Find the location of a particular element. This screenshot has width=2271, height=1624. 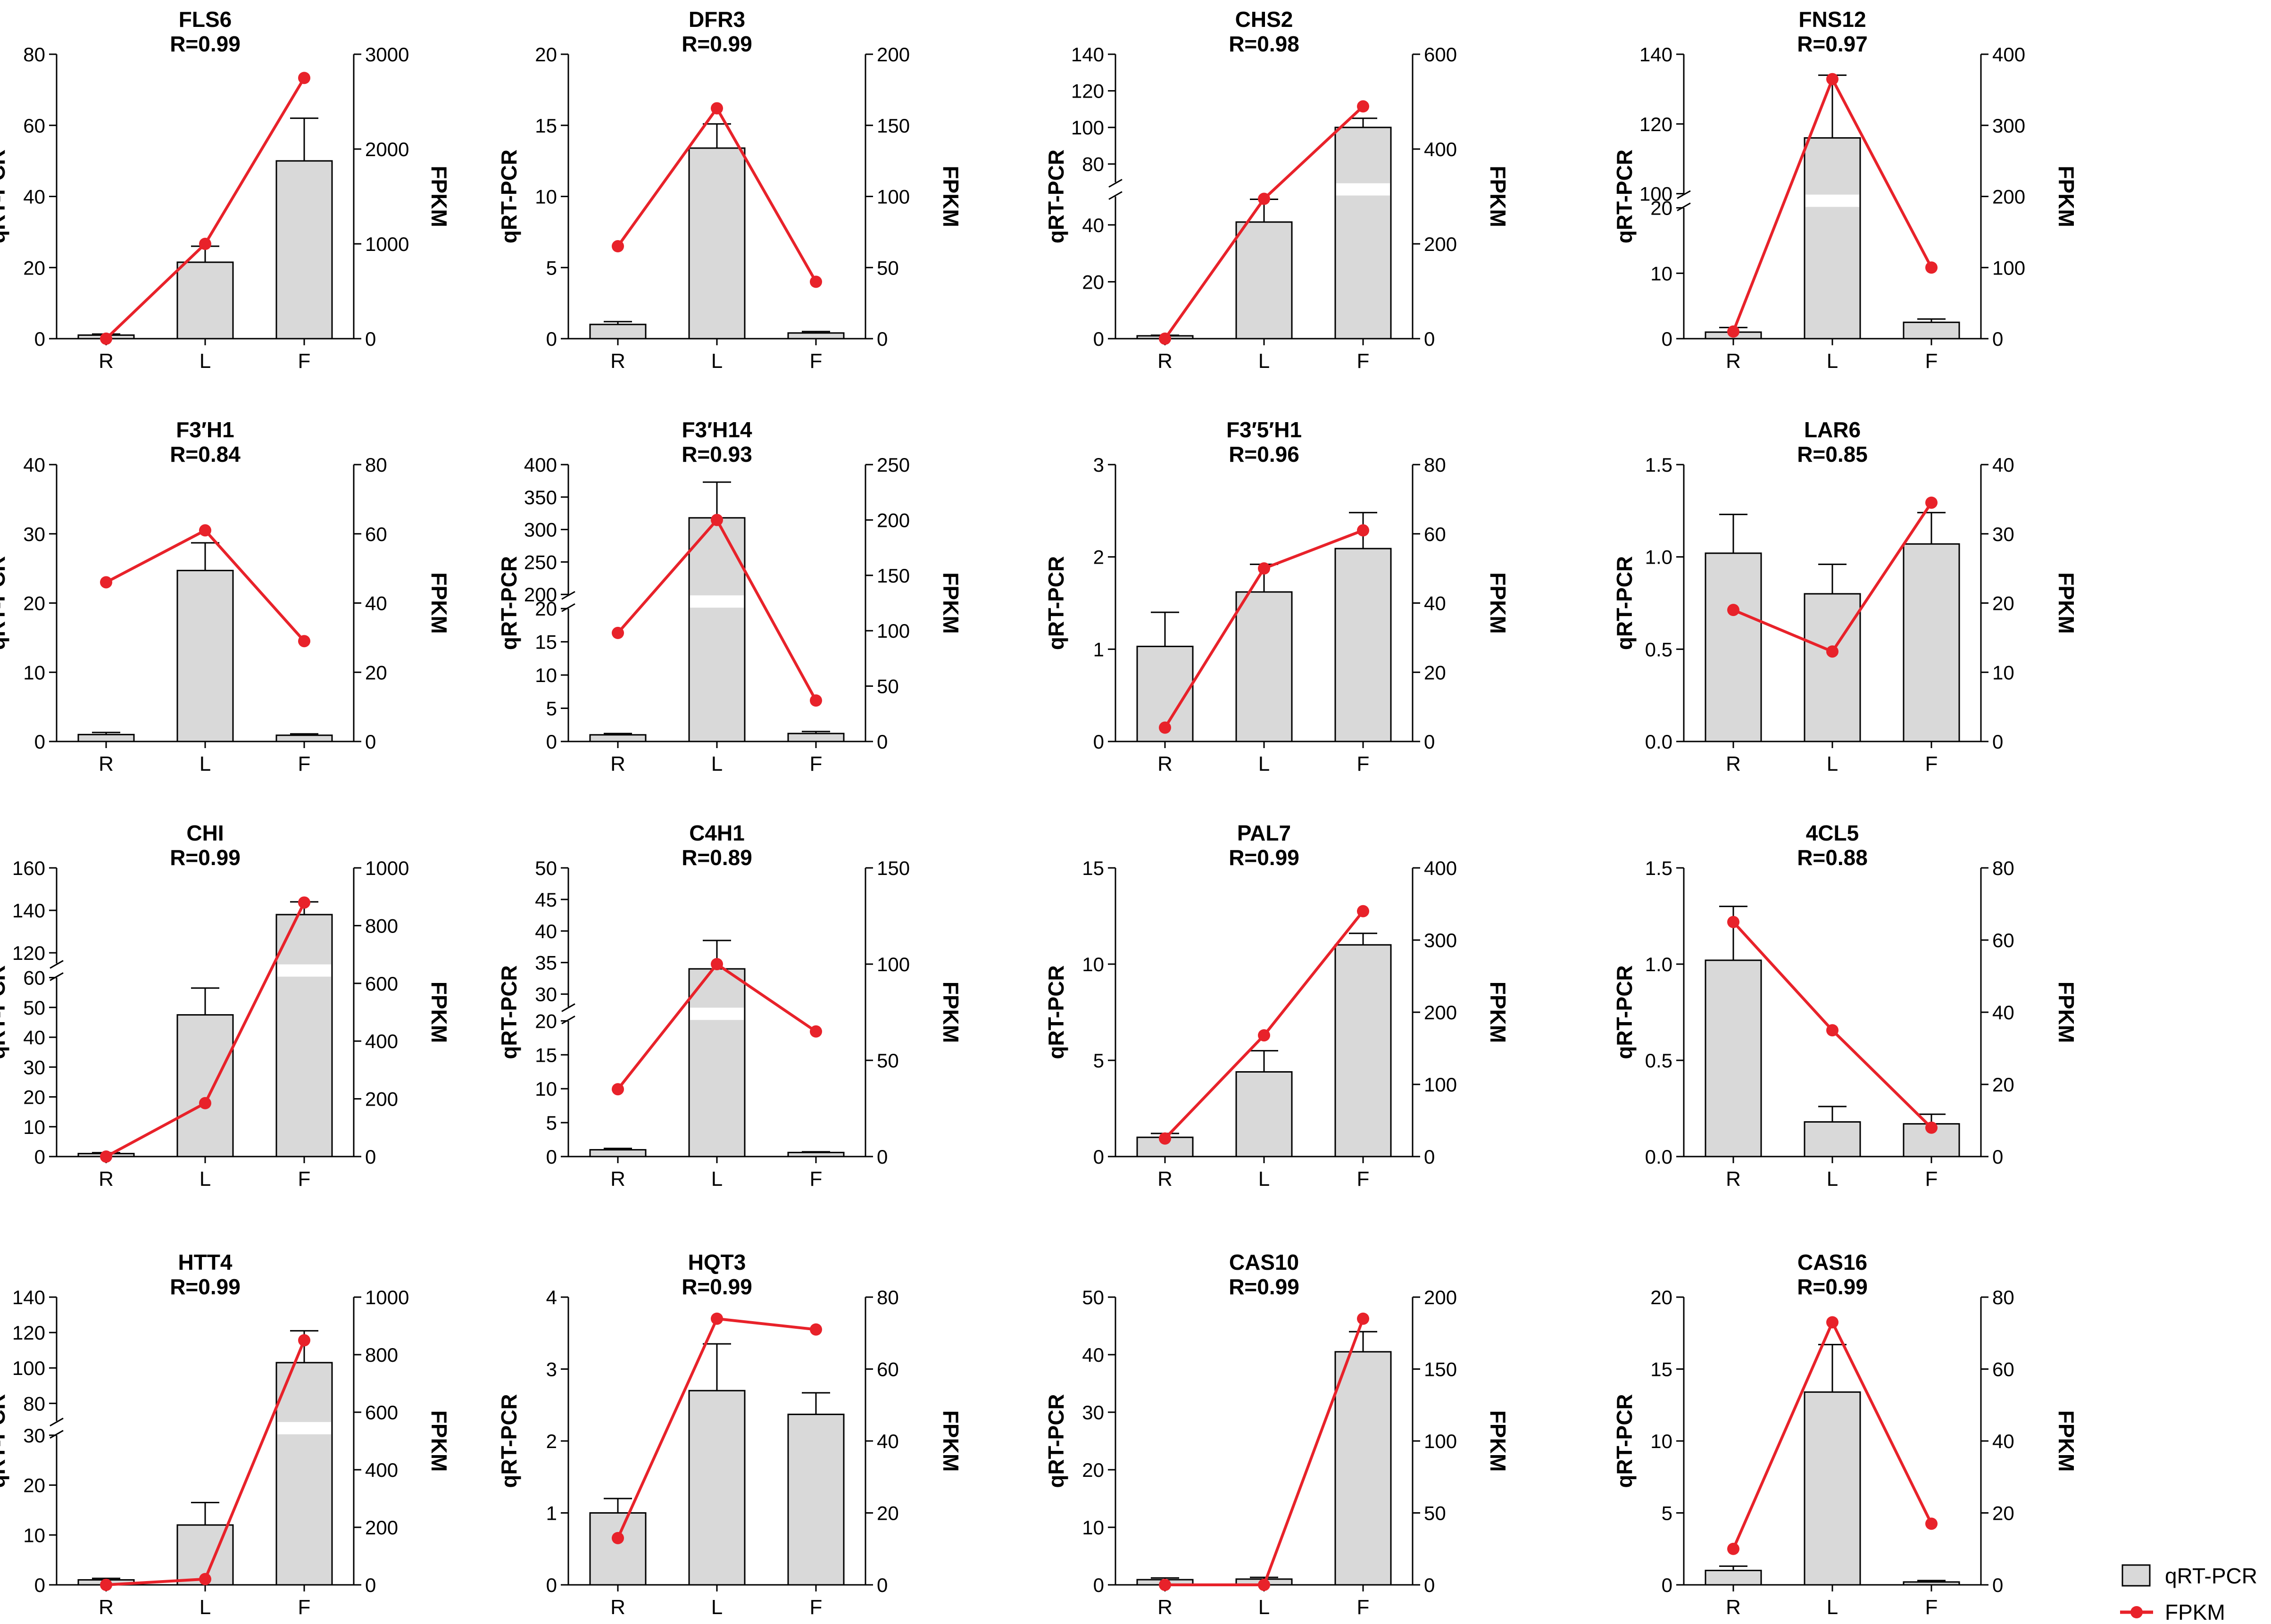

left-tick-label: 400 is located at coordinates (540, 465).